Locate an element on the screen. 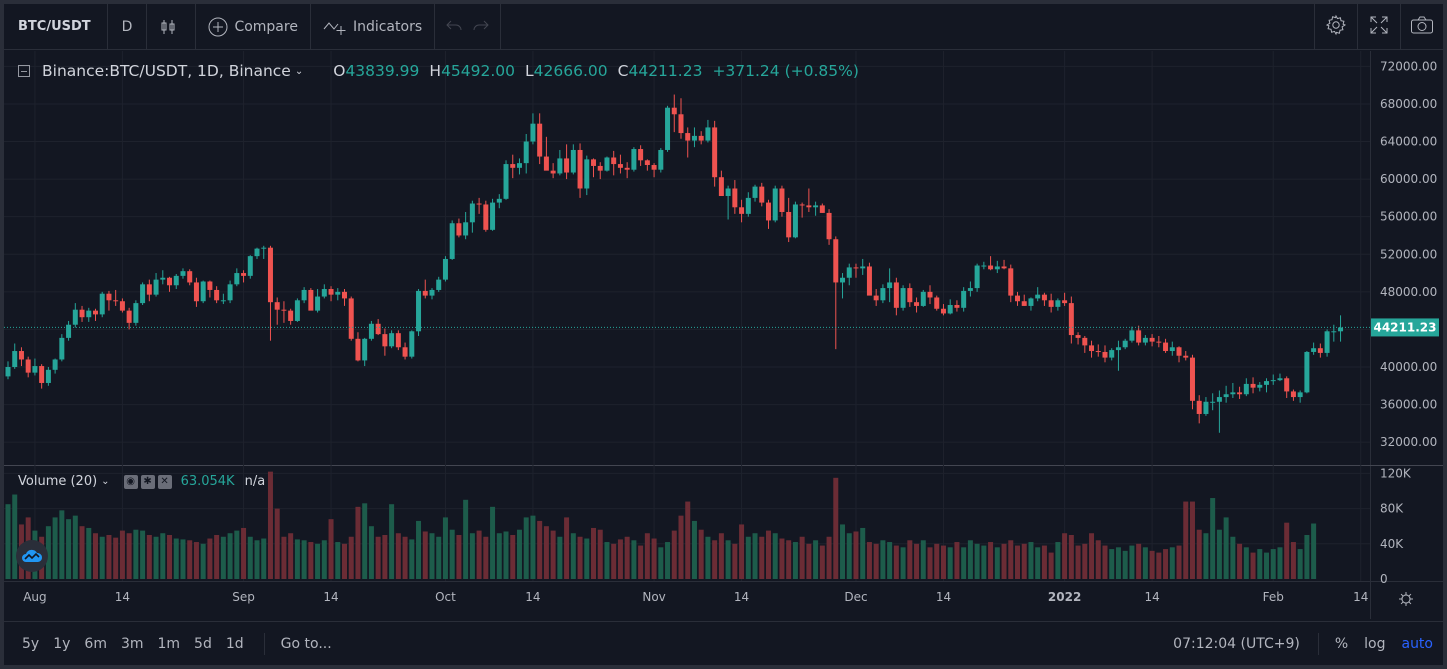 This screenshot has height=669, width=1447. price-tick-label: 48000.00 is located at coordinates (1408, 292).